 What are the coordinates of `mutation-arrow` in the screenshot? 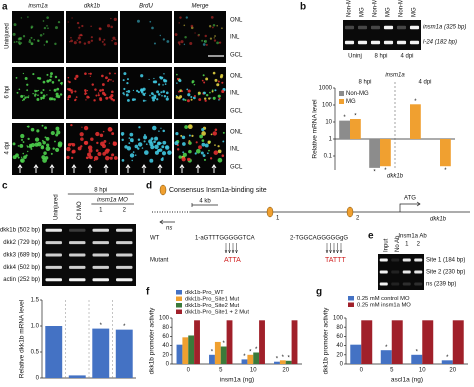 It's located at (341, 248).